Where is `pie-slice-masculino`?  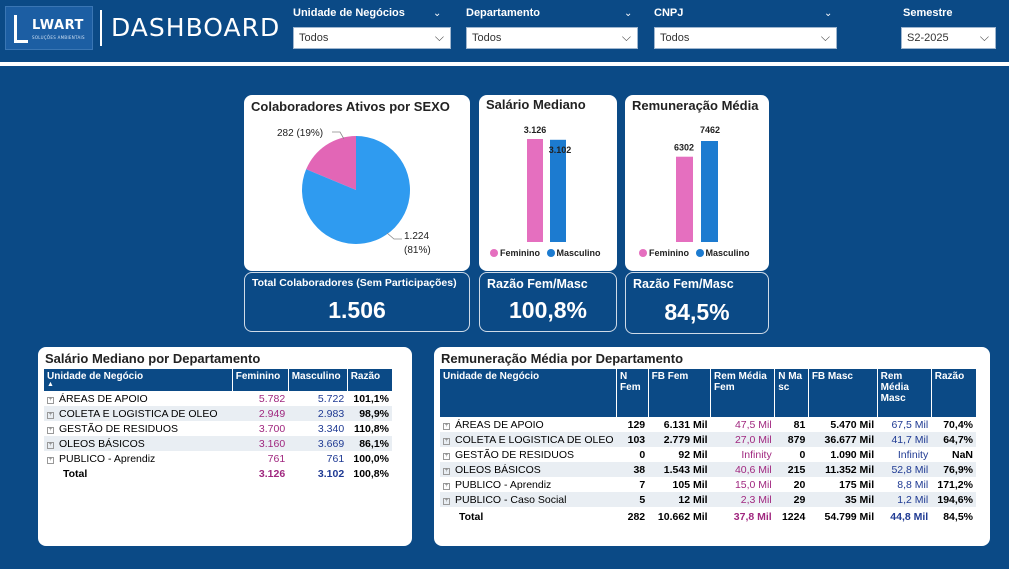
pie-slice-masculino is located at coordinates (356, 190).